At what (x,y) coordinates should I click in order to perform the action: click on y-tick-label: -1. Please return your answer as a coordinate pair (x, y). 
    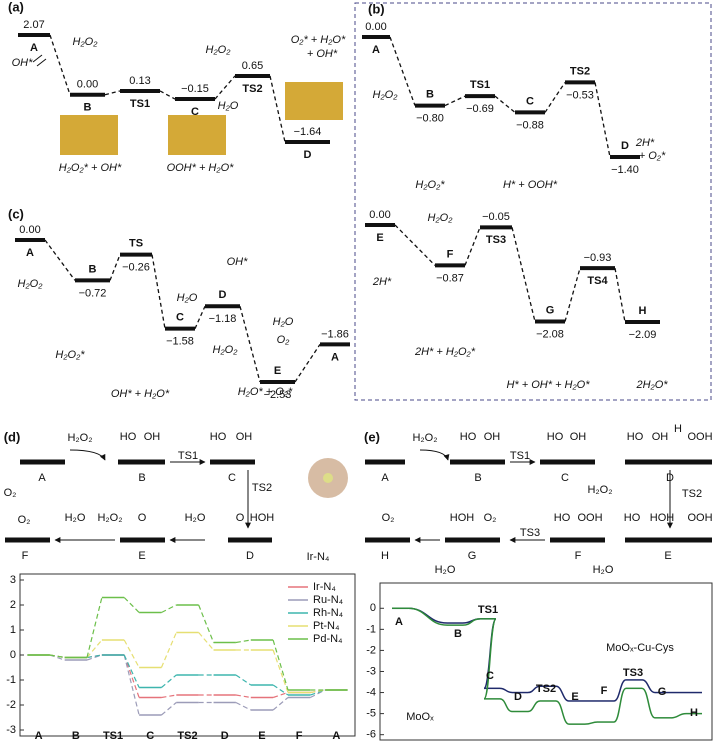
    Looking at the image, I should click on (371, 629).